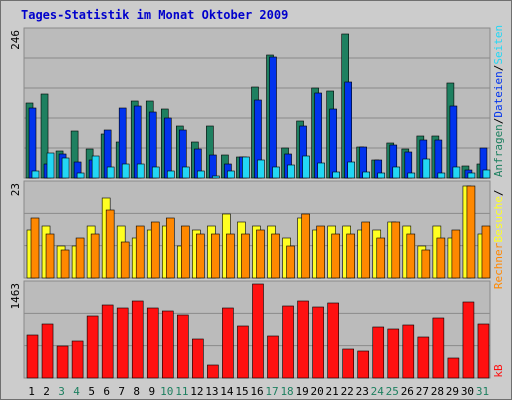 The height and width of the screenshot is (401, 512). Describe the element at coordinates (482, 391) in the screenshot. I see `x-tick-label-day-31: 31` at that location.